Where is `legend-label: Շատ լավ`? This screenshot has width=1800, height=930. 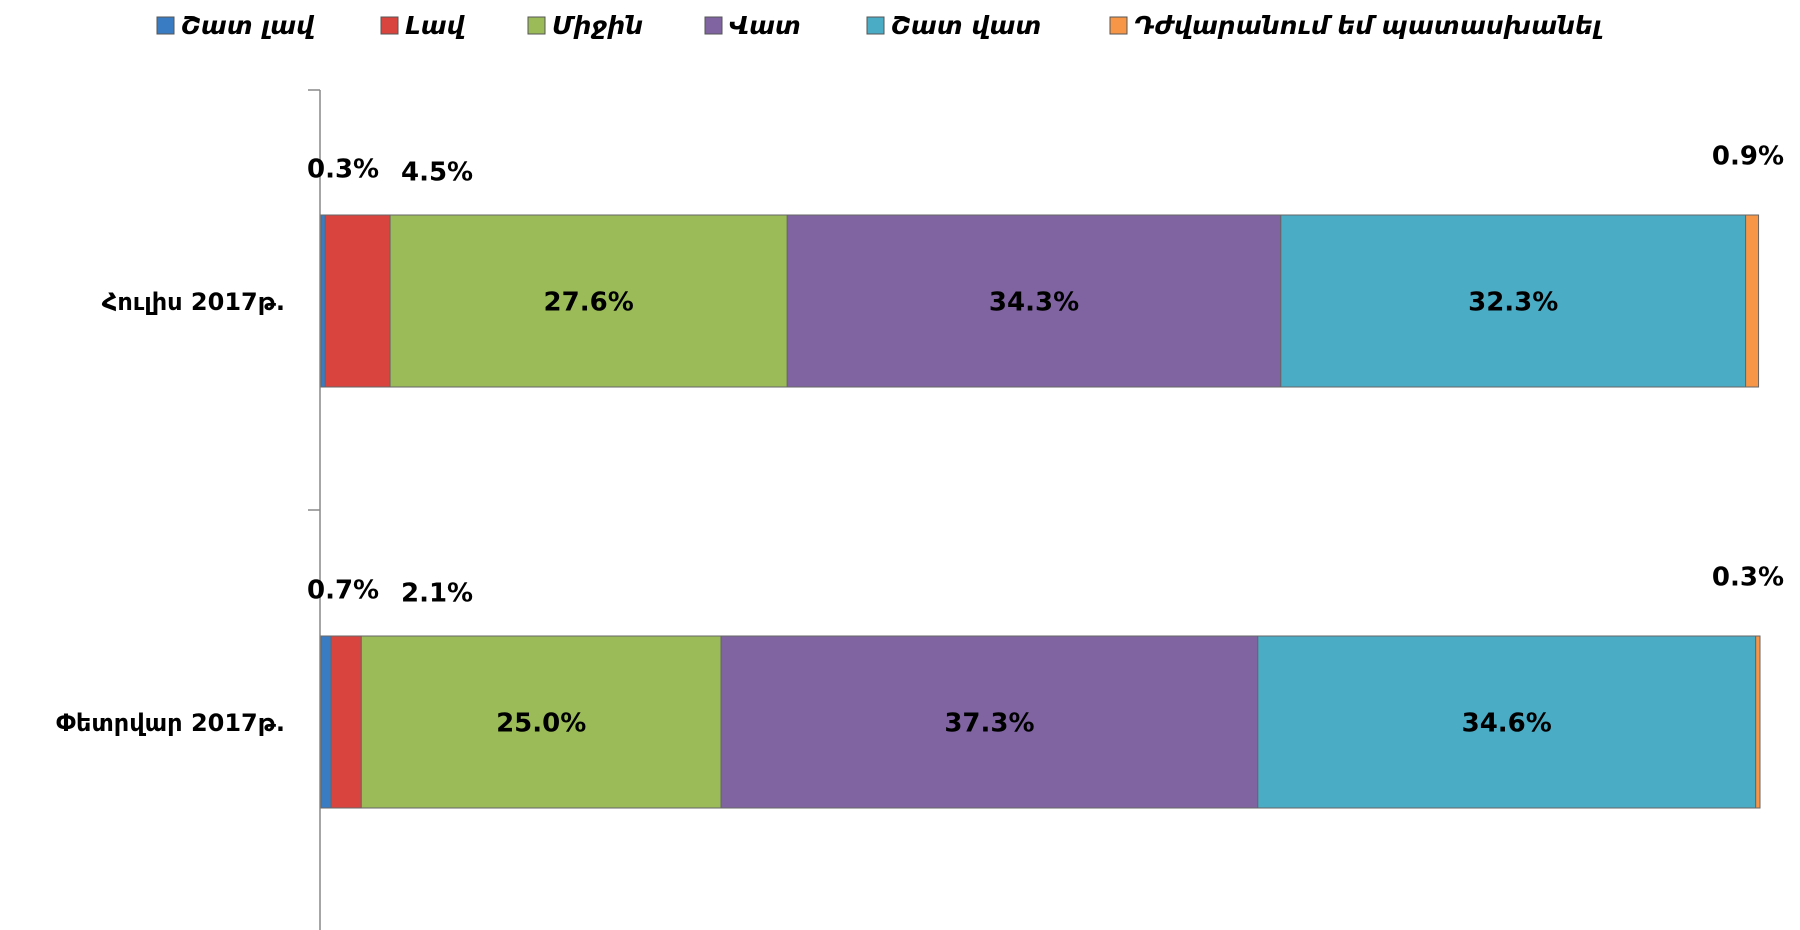
legend-label: Շատ լավ is located at coordinates (248, 25).